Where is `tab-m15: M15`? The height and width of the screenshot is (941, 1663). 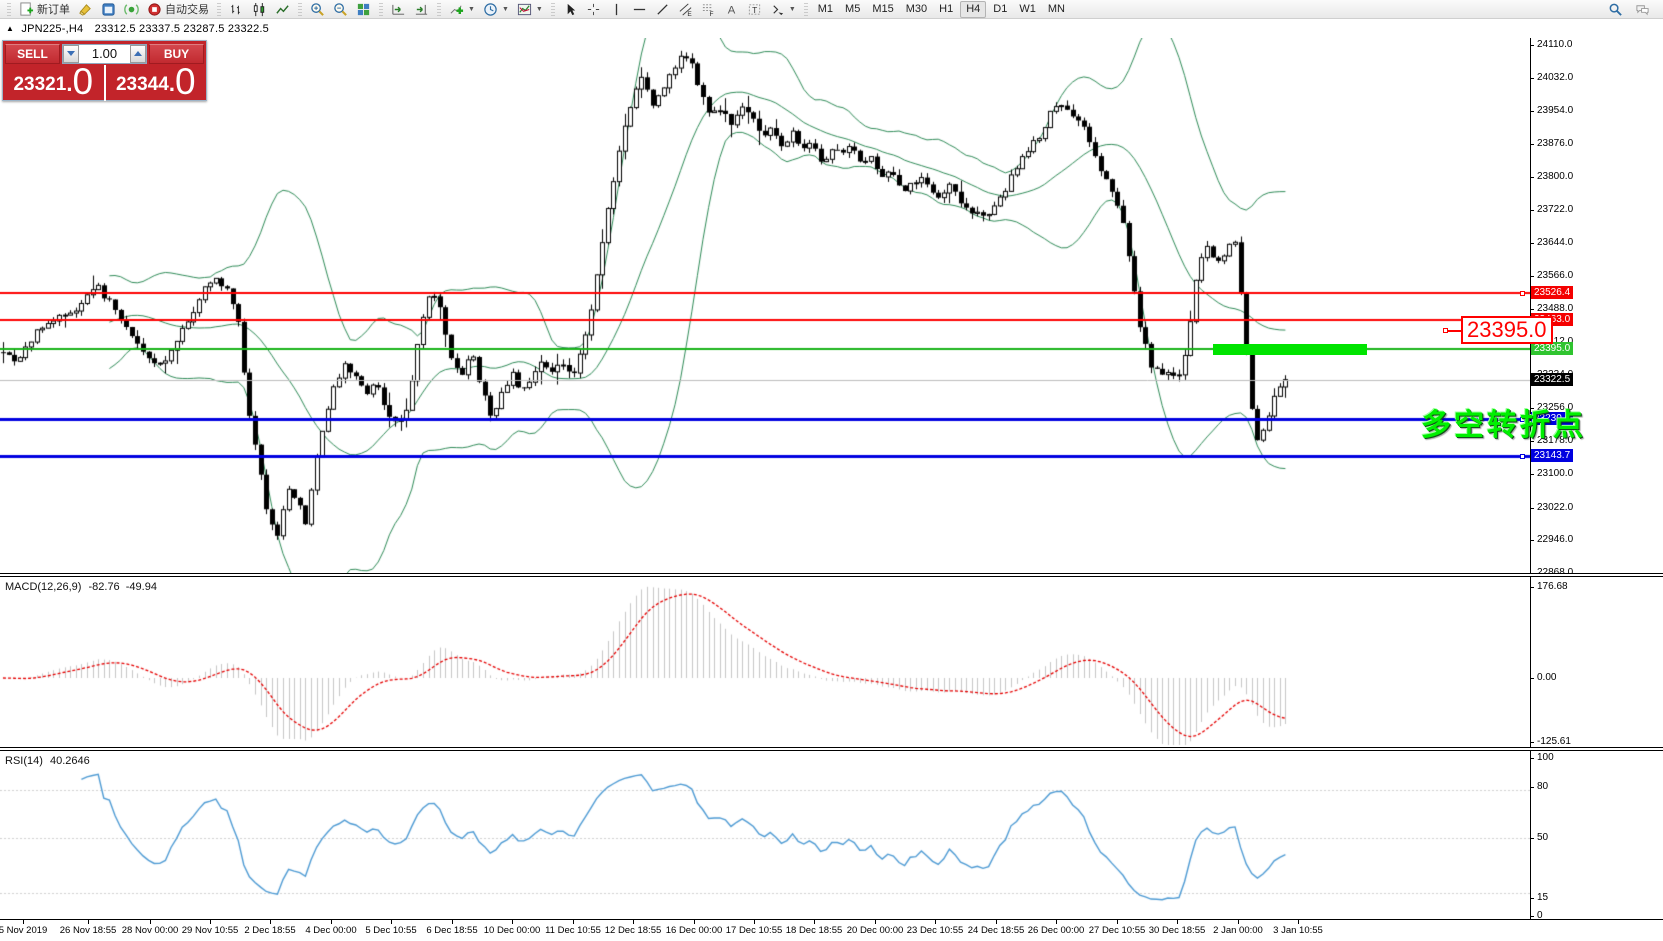
tab-m15: M15 is located at coordinates (883, 9).